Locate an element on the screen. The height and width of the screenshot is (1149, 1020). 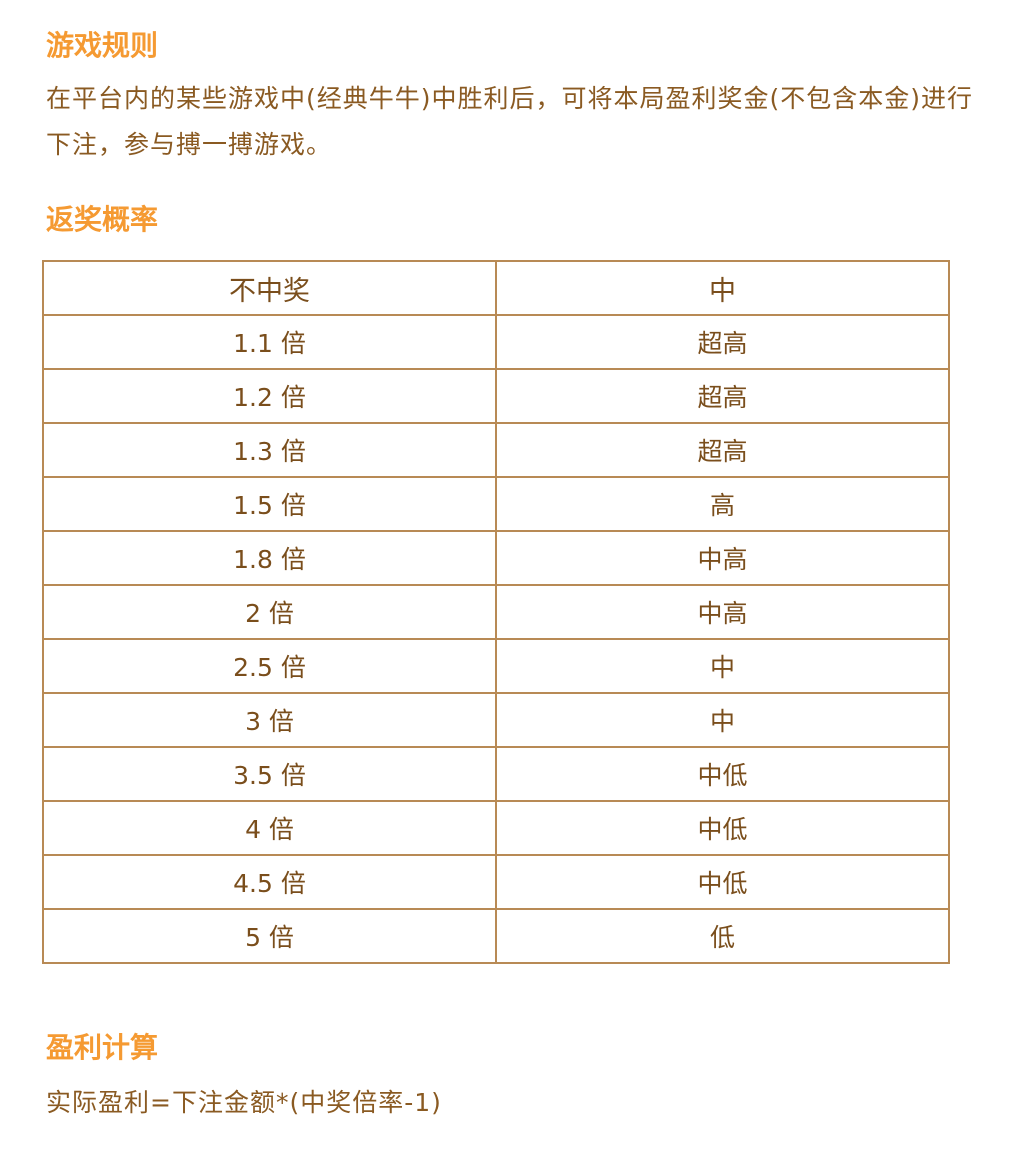
table-row: 4 倍中低 is located at coordinates (496, 828).